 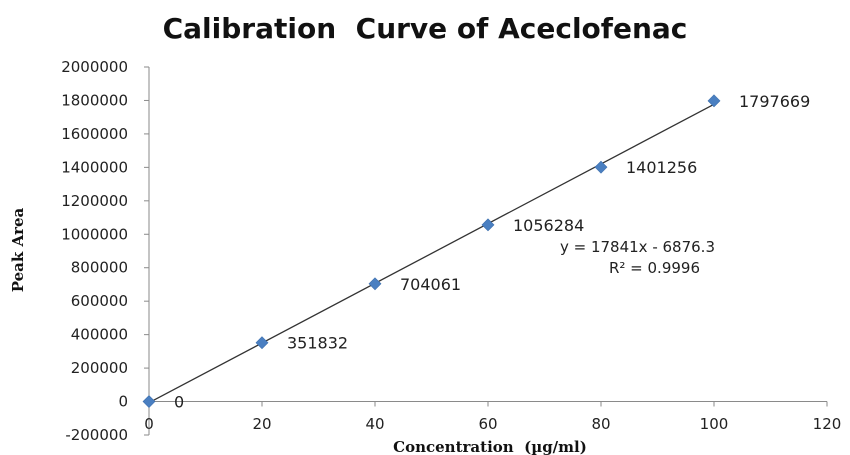 I want to click on y-tick-label: 1400000, so click(x=94, y=167).